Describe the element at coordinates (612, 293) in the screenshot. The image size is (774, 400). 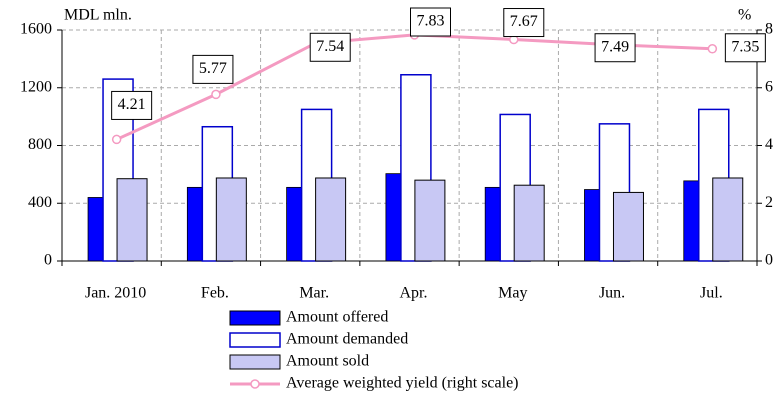
I see `x-tick-label: Jun.` at that location.